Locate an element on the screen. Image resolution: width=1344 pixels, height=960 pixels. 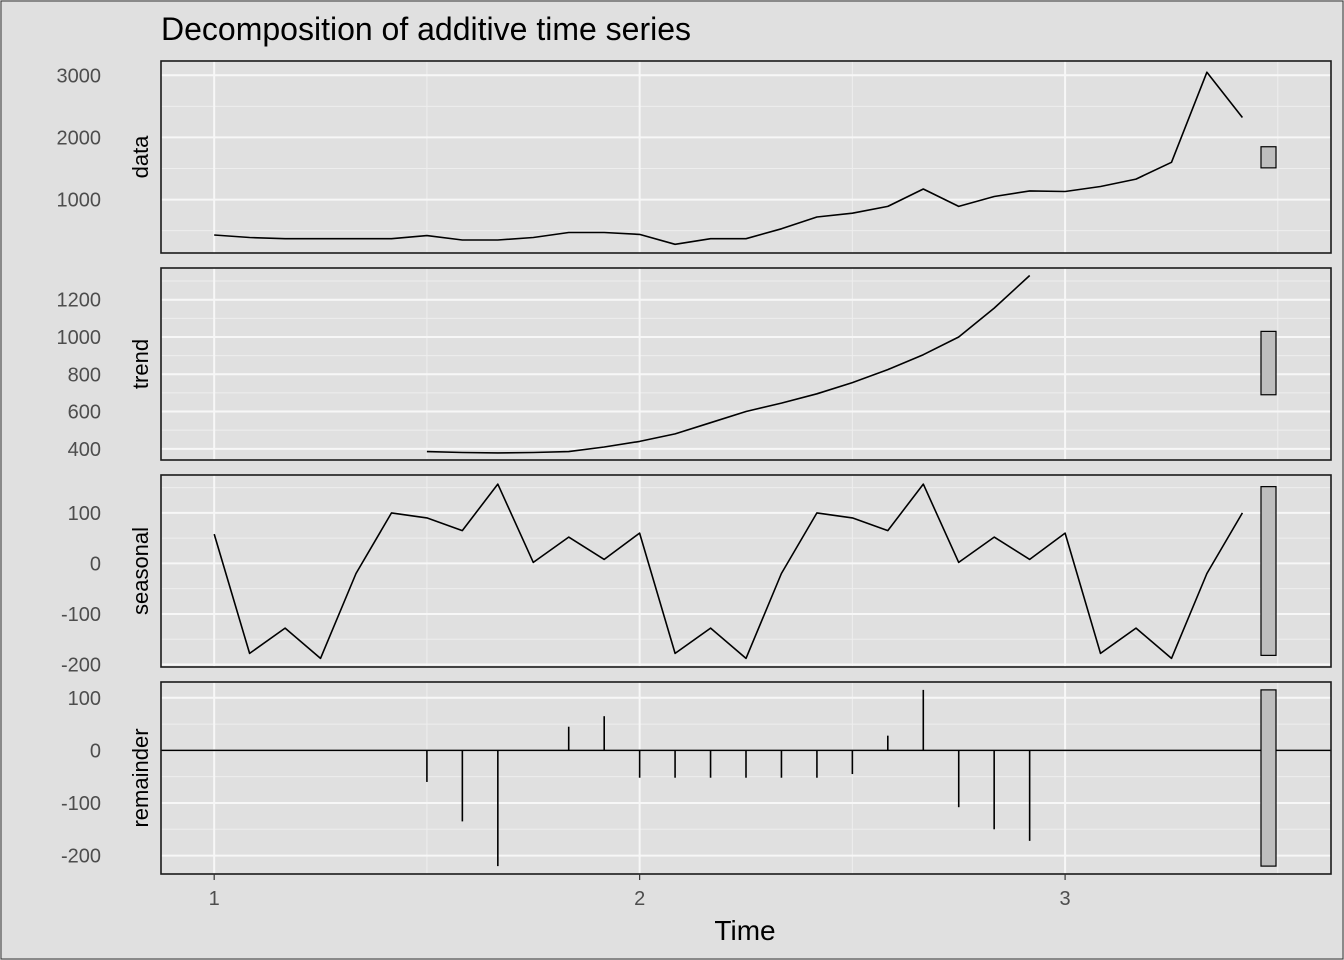
remainder-strip-label: remainder is located at coordinates (140, 777).